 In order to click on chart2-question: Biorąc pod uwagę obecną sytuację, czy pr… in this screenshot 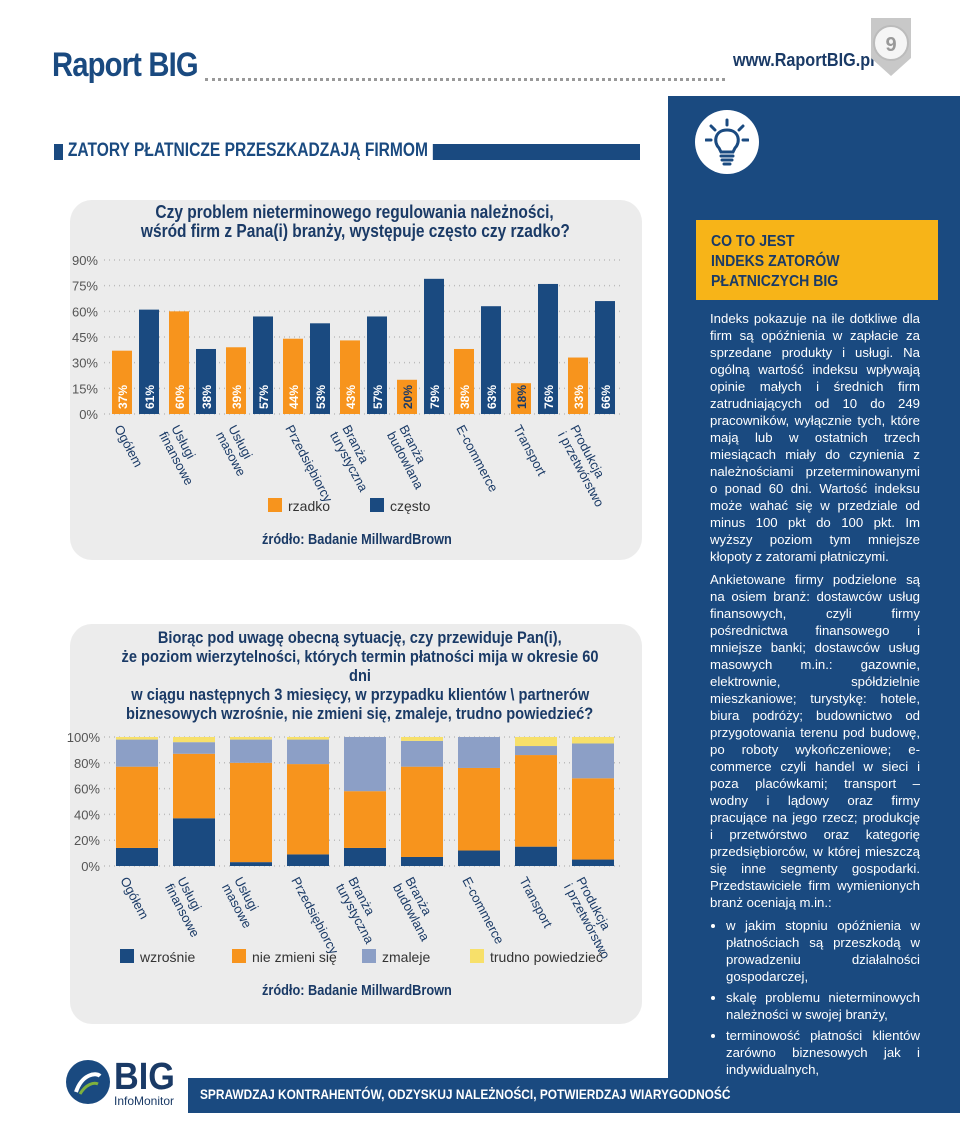, I will do `click(360, 675)`.